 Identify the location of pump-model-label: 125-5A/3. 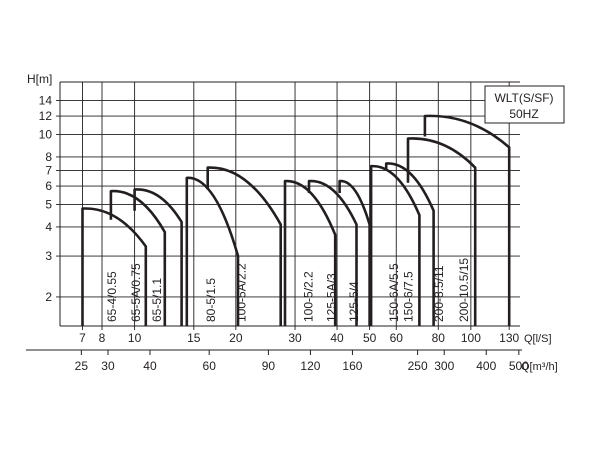
(331, 297).